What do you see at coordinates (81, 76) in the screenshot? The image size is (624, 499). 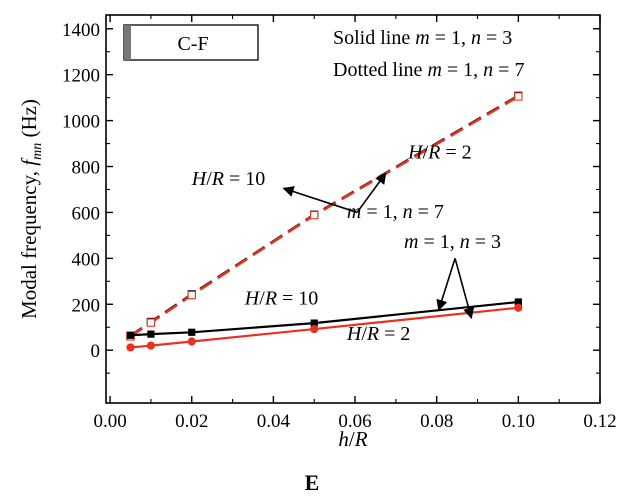 I see `y-tick-label: 1200` at bounding box center [81, 76].